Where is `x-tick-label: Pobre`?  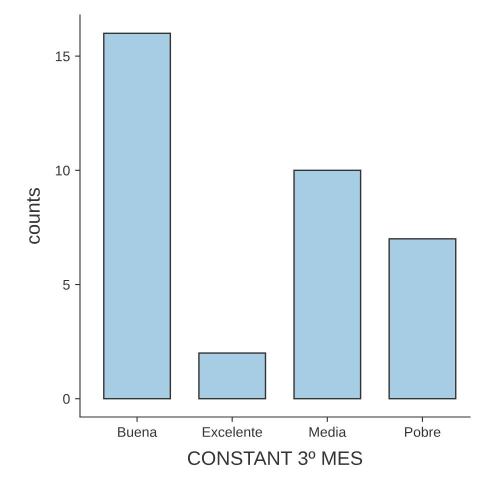
x-tick-label: Pobre is located at coordinates (422, 431).